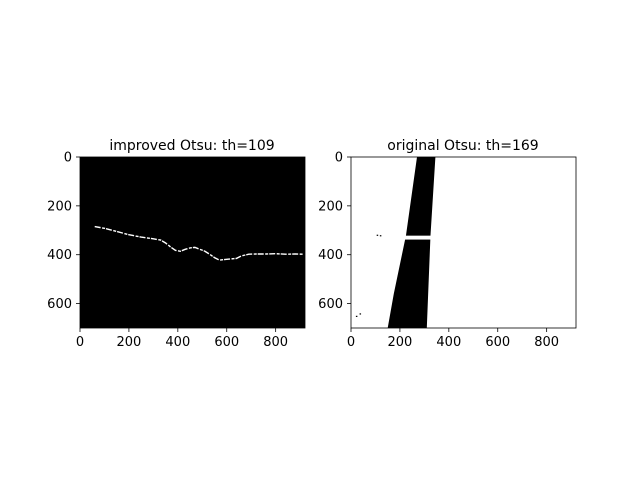 The height and width of the screenshot is (480, 640). What do you see at coordinates (191, 146) in the screenshot?
I see `subplot-title: improved Otsu: th=109` at bounding box center [191, 146].